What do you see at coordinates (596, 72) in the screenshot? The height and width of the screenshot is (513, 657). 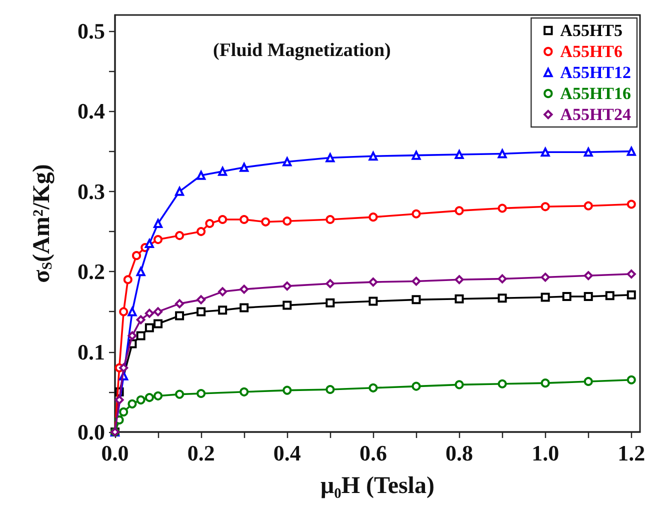 I see `legend-label: A55HT12` at bounding box center [596, 72].